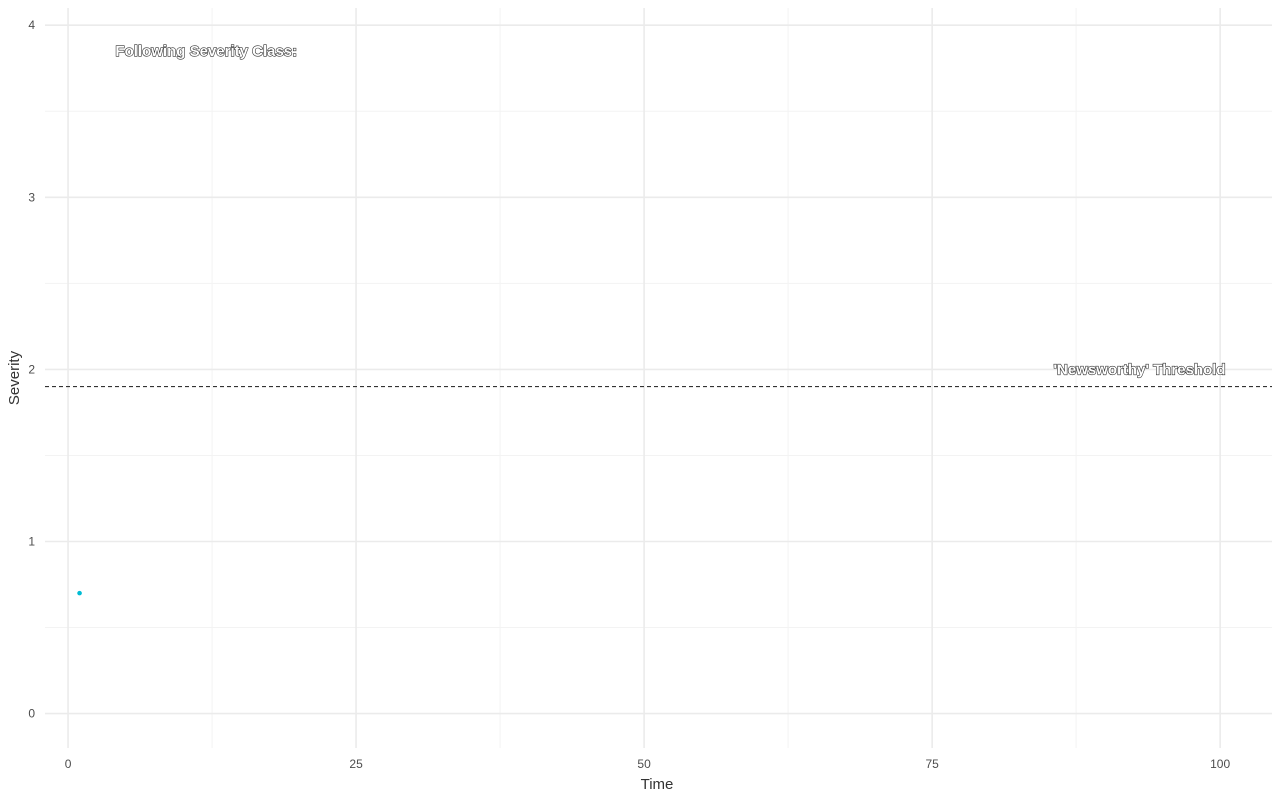 The height and width of the screenshot is (800, 1280). Describe the element at coordinates (644, 764) in the screenshot. I see `x-tick-label: 50` at that location.